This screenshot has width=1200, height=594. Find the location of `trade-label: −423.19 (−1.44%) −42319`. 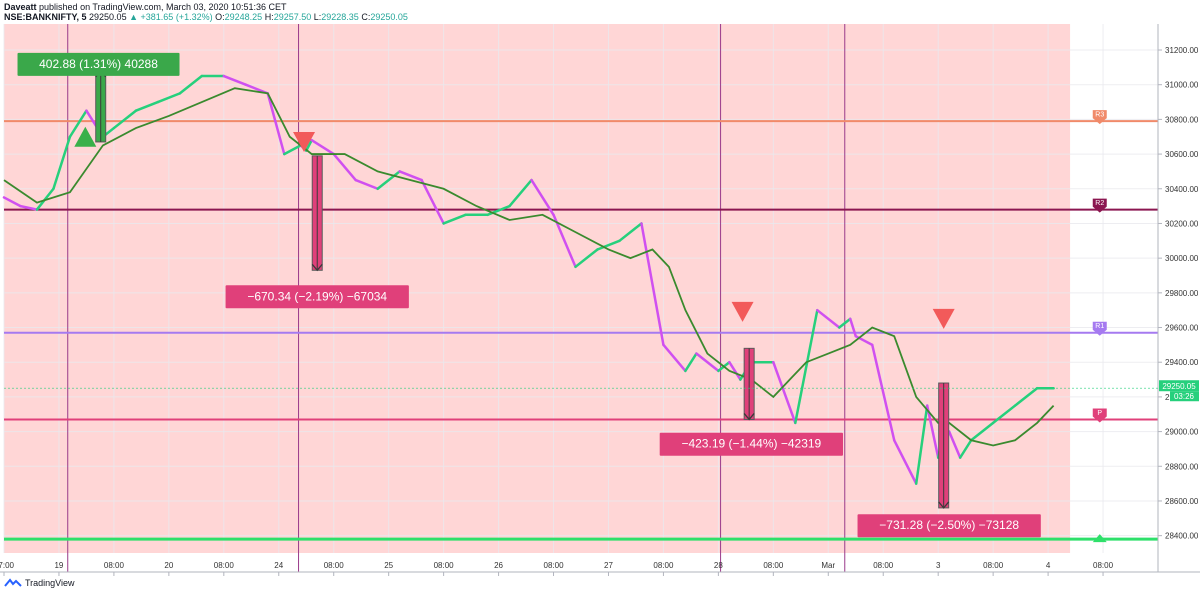

trade-label: −423.19 (−1.44%) −42319 is located at coordinates (751, 444).